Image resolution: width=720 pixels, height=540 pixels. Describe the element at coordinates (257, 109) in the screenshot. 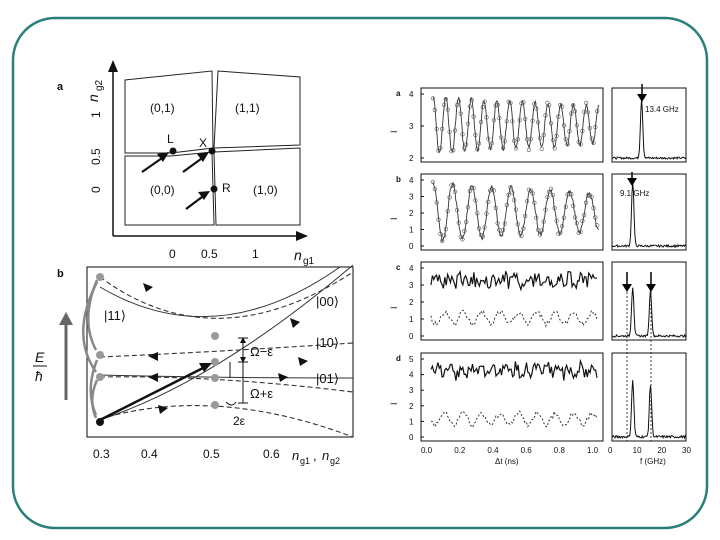

I see `cell-1-1-outline` at that location.